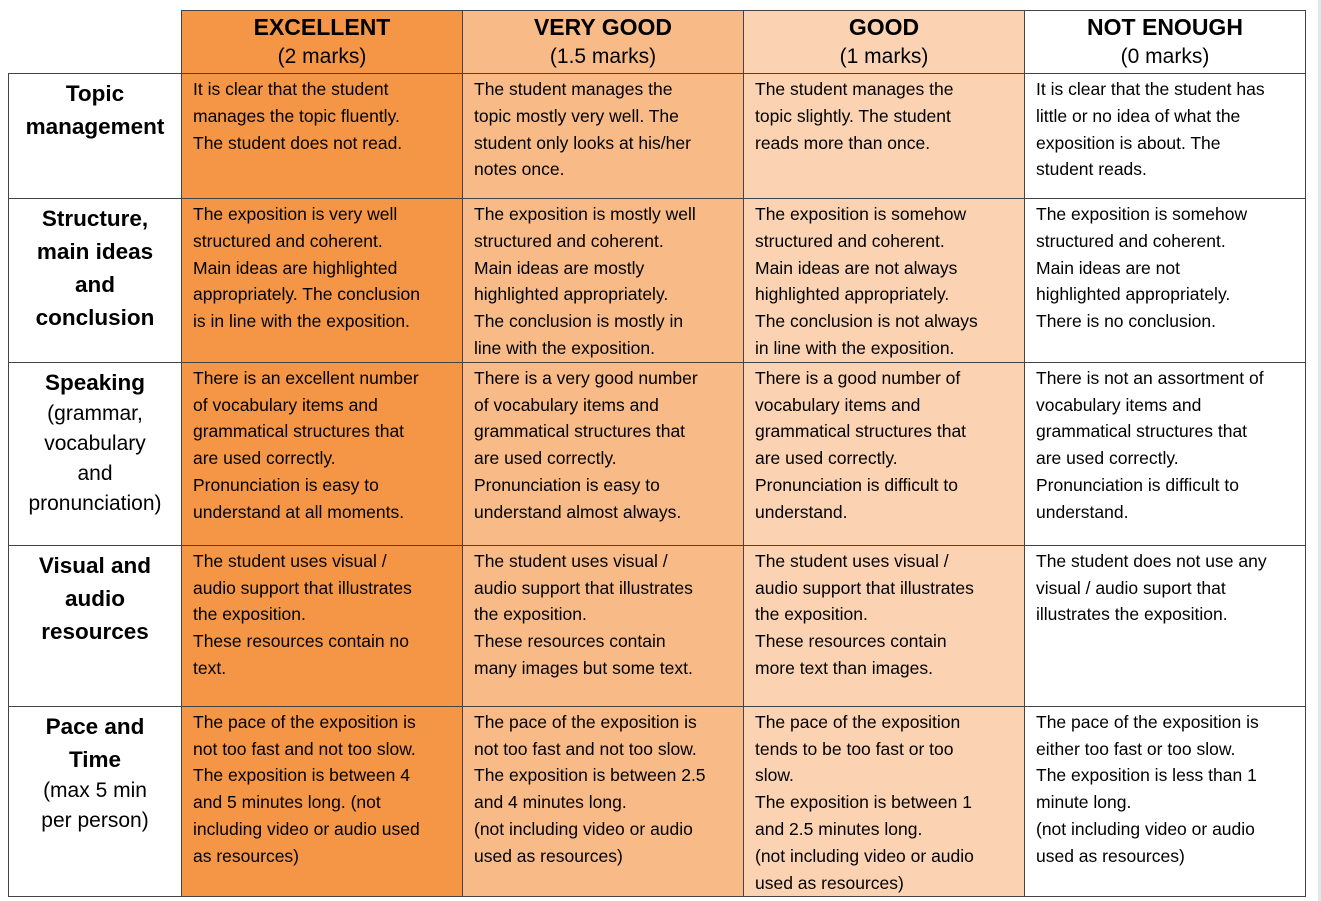 This screenshot has height=901, width=1321. I want to click on descriptor-line: reads more than once., so click(843, 142).